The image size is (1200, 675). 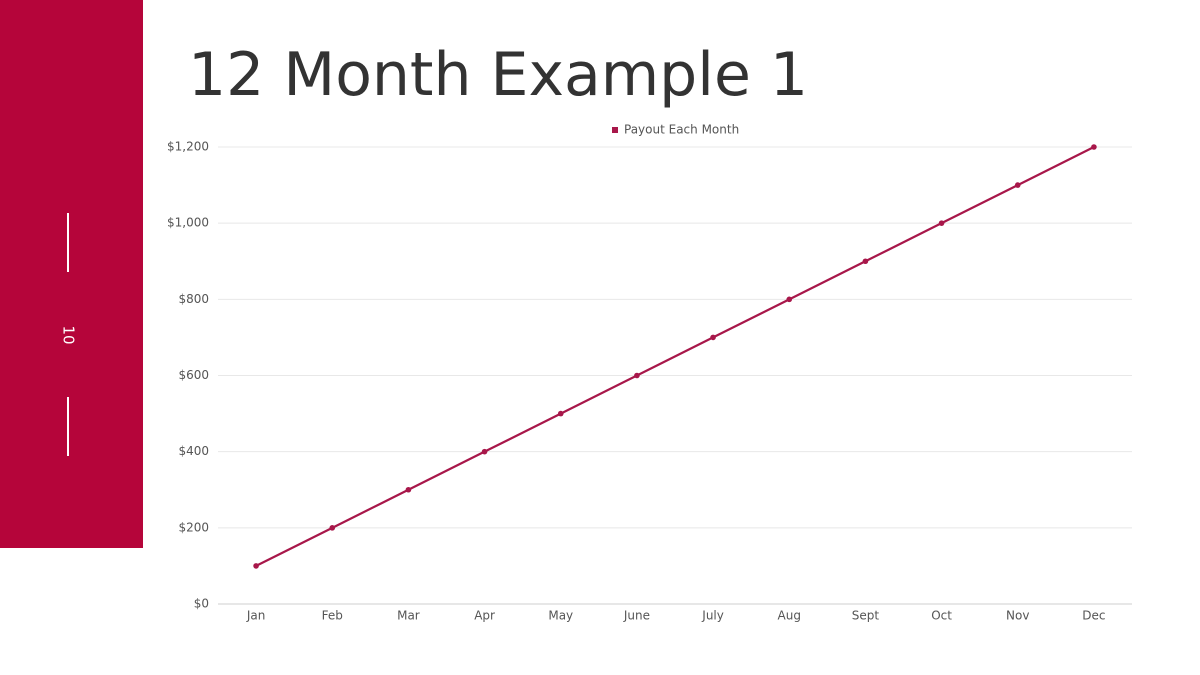 What do you see at coordinates (789, 616) in the screenshot?
I see `x-tick-label: Aug` at bounding box center [789, 616].